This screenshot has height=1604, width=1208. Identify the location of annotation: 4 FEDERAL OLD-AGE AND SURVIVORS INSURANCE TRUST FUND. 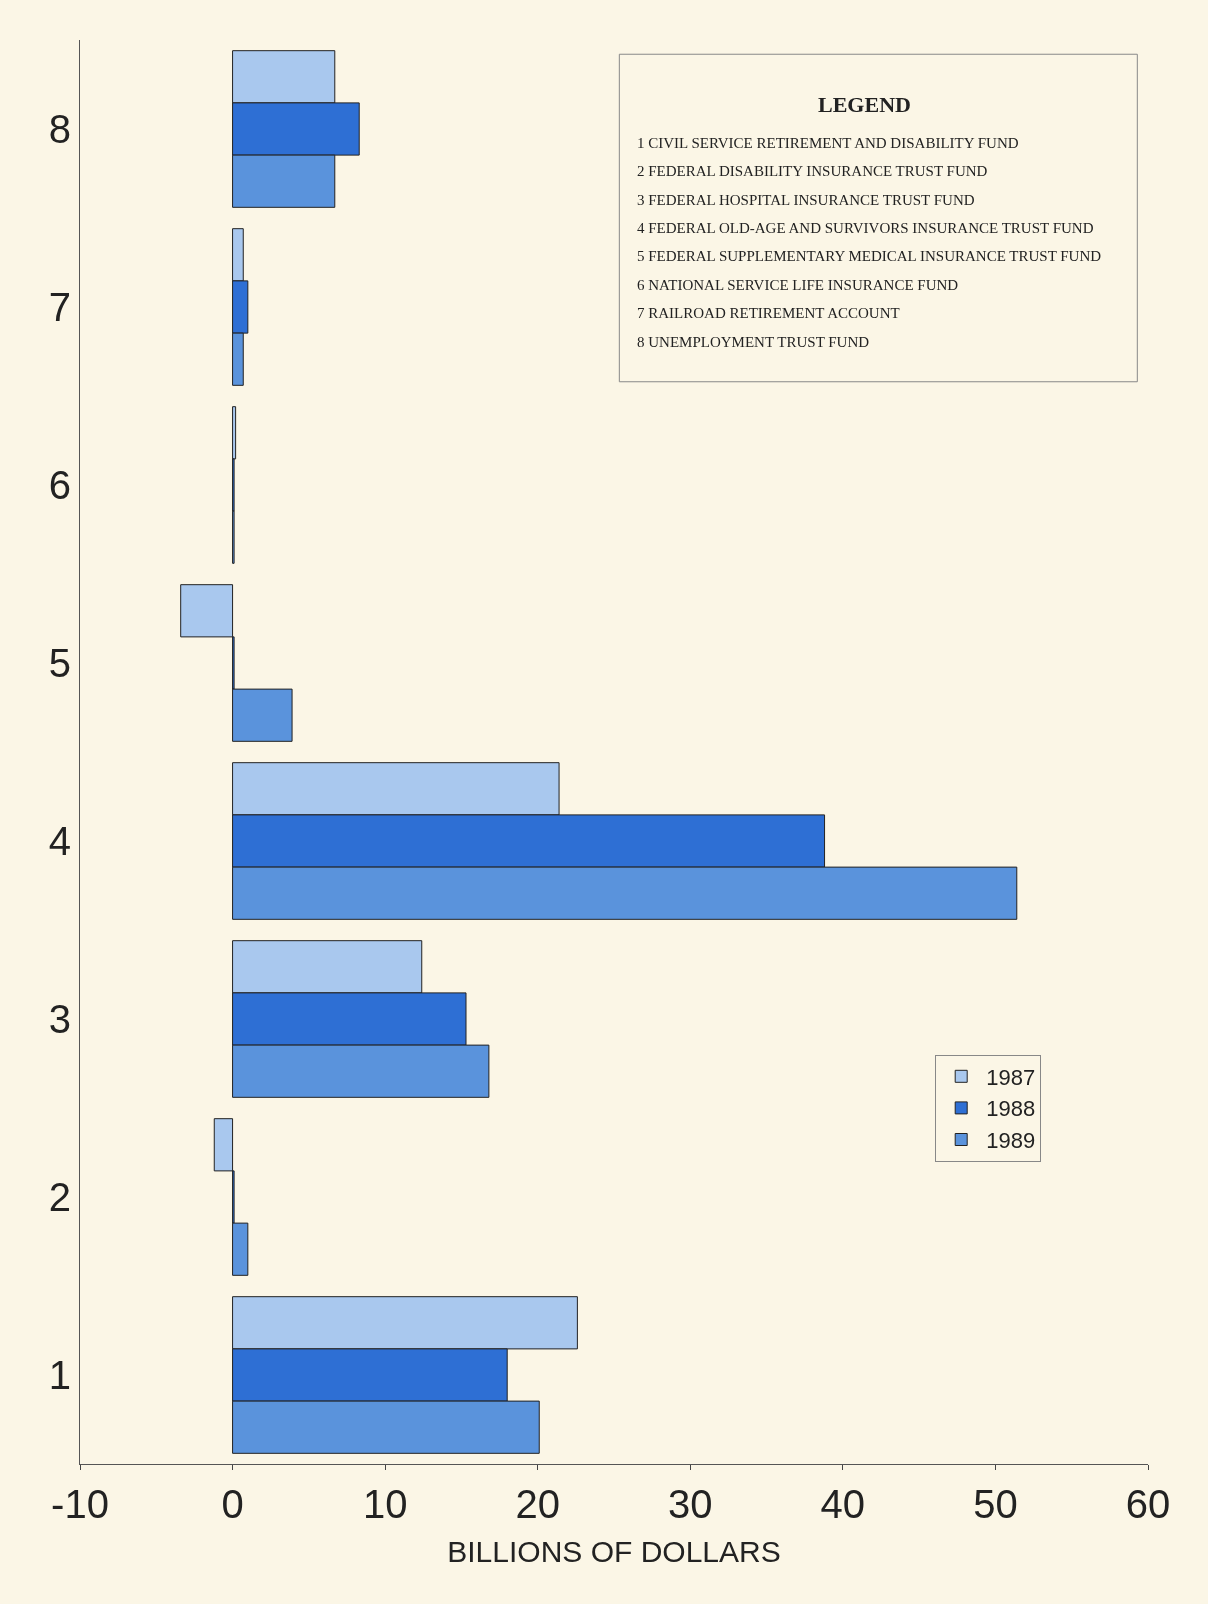
(865, 228).